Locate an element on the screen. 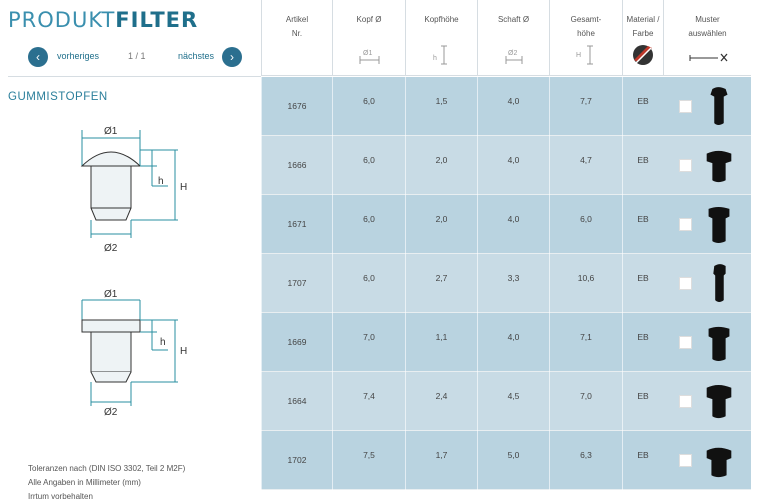 Image resolution: width=763 pixels, height=500 pixels. sample-select-icon is located at coordinates (708, 57).